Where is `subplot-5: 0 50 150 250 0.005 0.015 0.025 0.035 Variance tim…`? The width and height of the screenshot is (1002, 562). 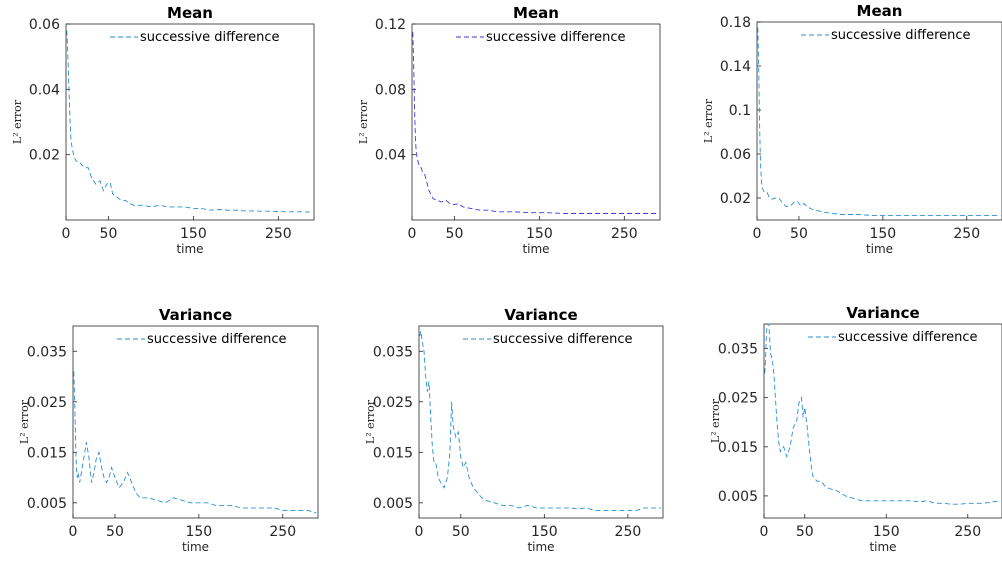
subplot-5: 0 50 150 250 0.005 0.015 0.025 0.035 Variance tim… is located at coordinates (514, 430).